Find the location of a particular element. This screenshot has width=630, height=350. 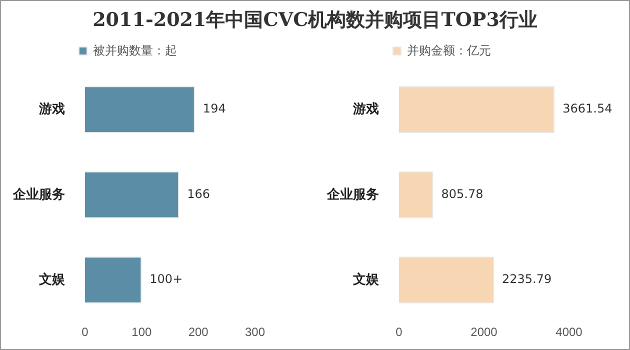

x-tick-label: 4000 is located at coordinates (569, 332).